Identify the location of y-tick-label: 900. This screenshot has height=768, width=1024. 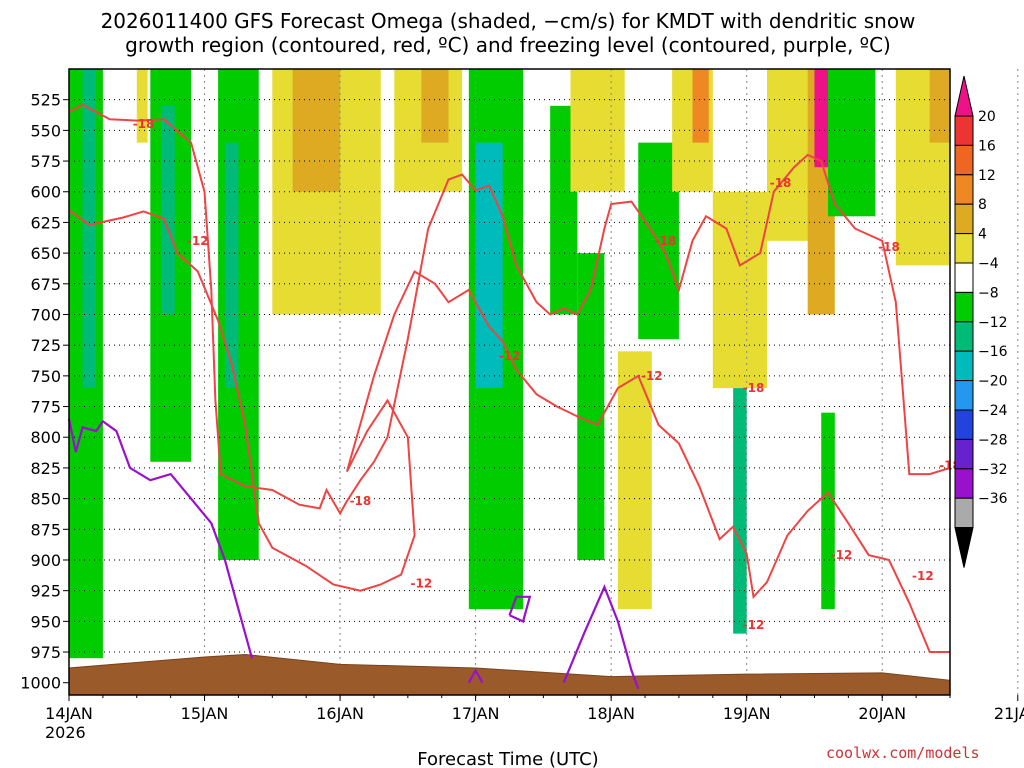
(45, 560).